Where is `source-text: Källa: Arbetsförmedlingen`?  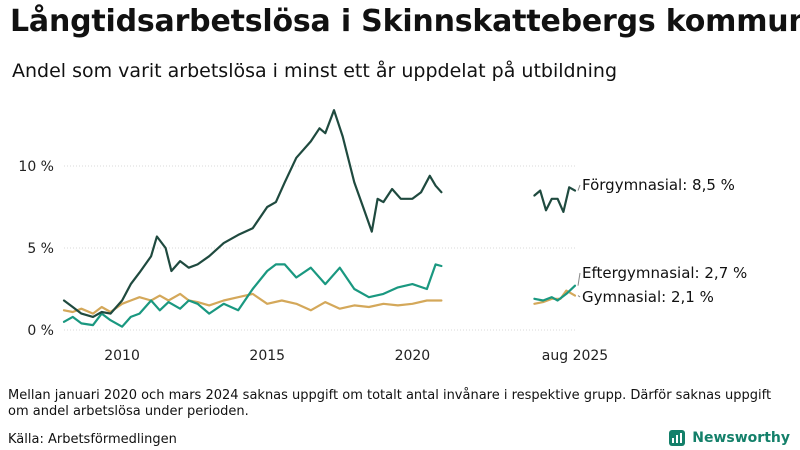
source-text: Källa: Arbetsförmedlingen is located at coordinates (92, 439).